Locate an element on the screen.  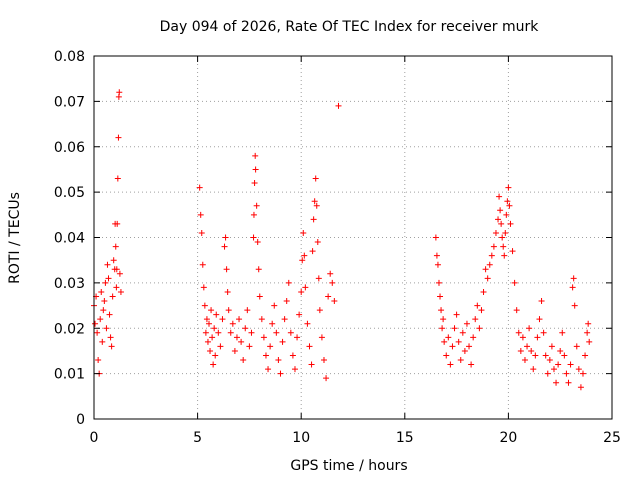
y-axis-label: ROTI / TECUs is located at coordinates (15, 238).